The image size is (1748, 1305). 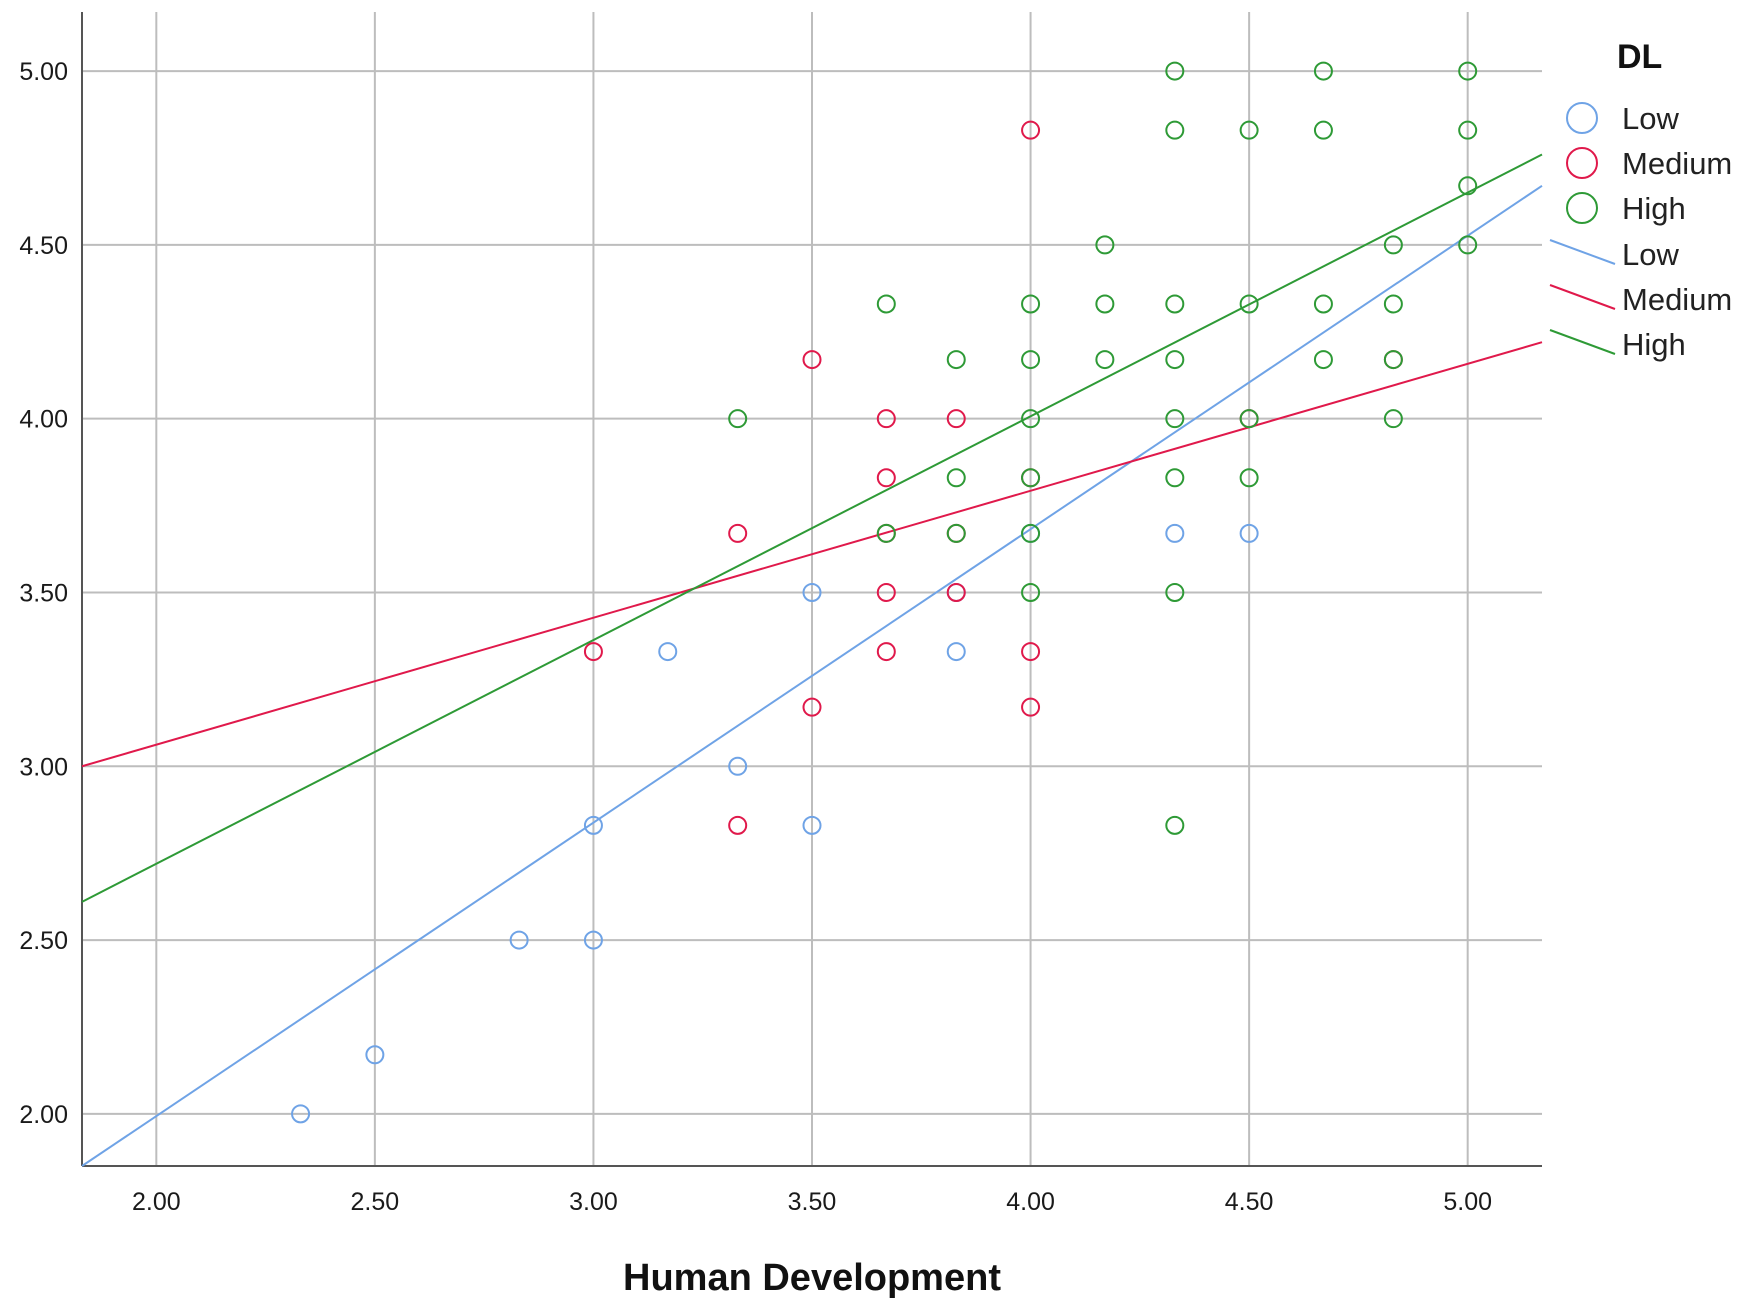 What do you see at coordinates (1467, 1202) in the screenshot?
I see `x-tick-label: 5.00` at bounding box center [1467, 1202].